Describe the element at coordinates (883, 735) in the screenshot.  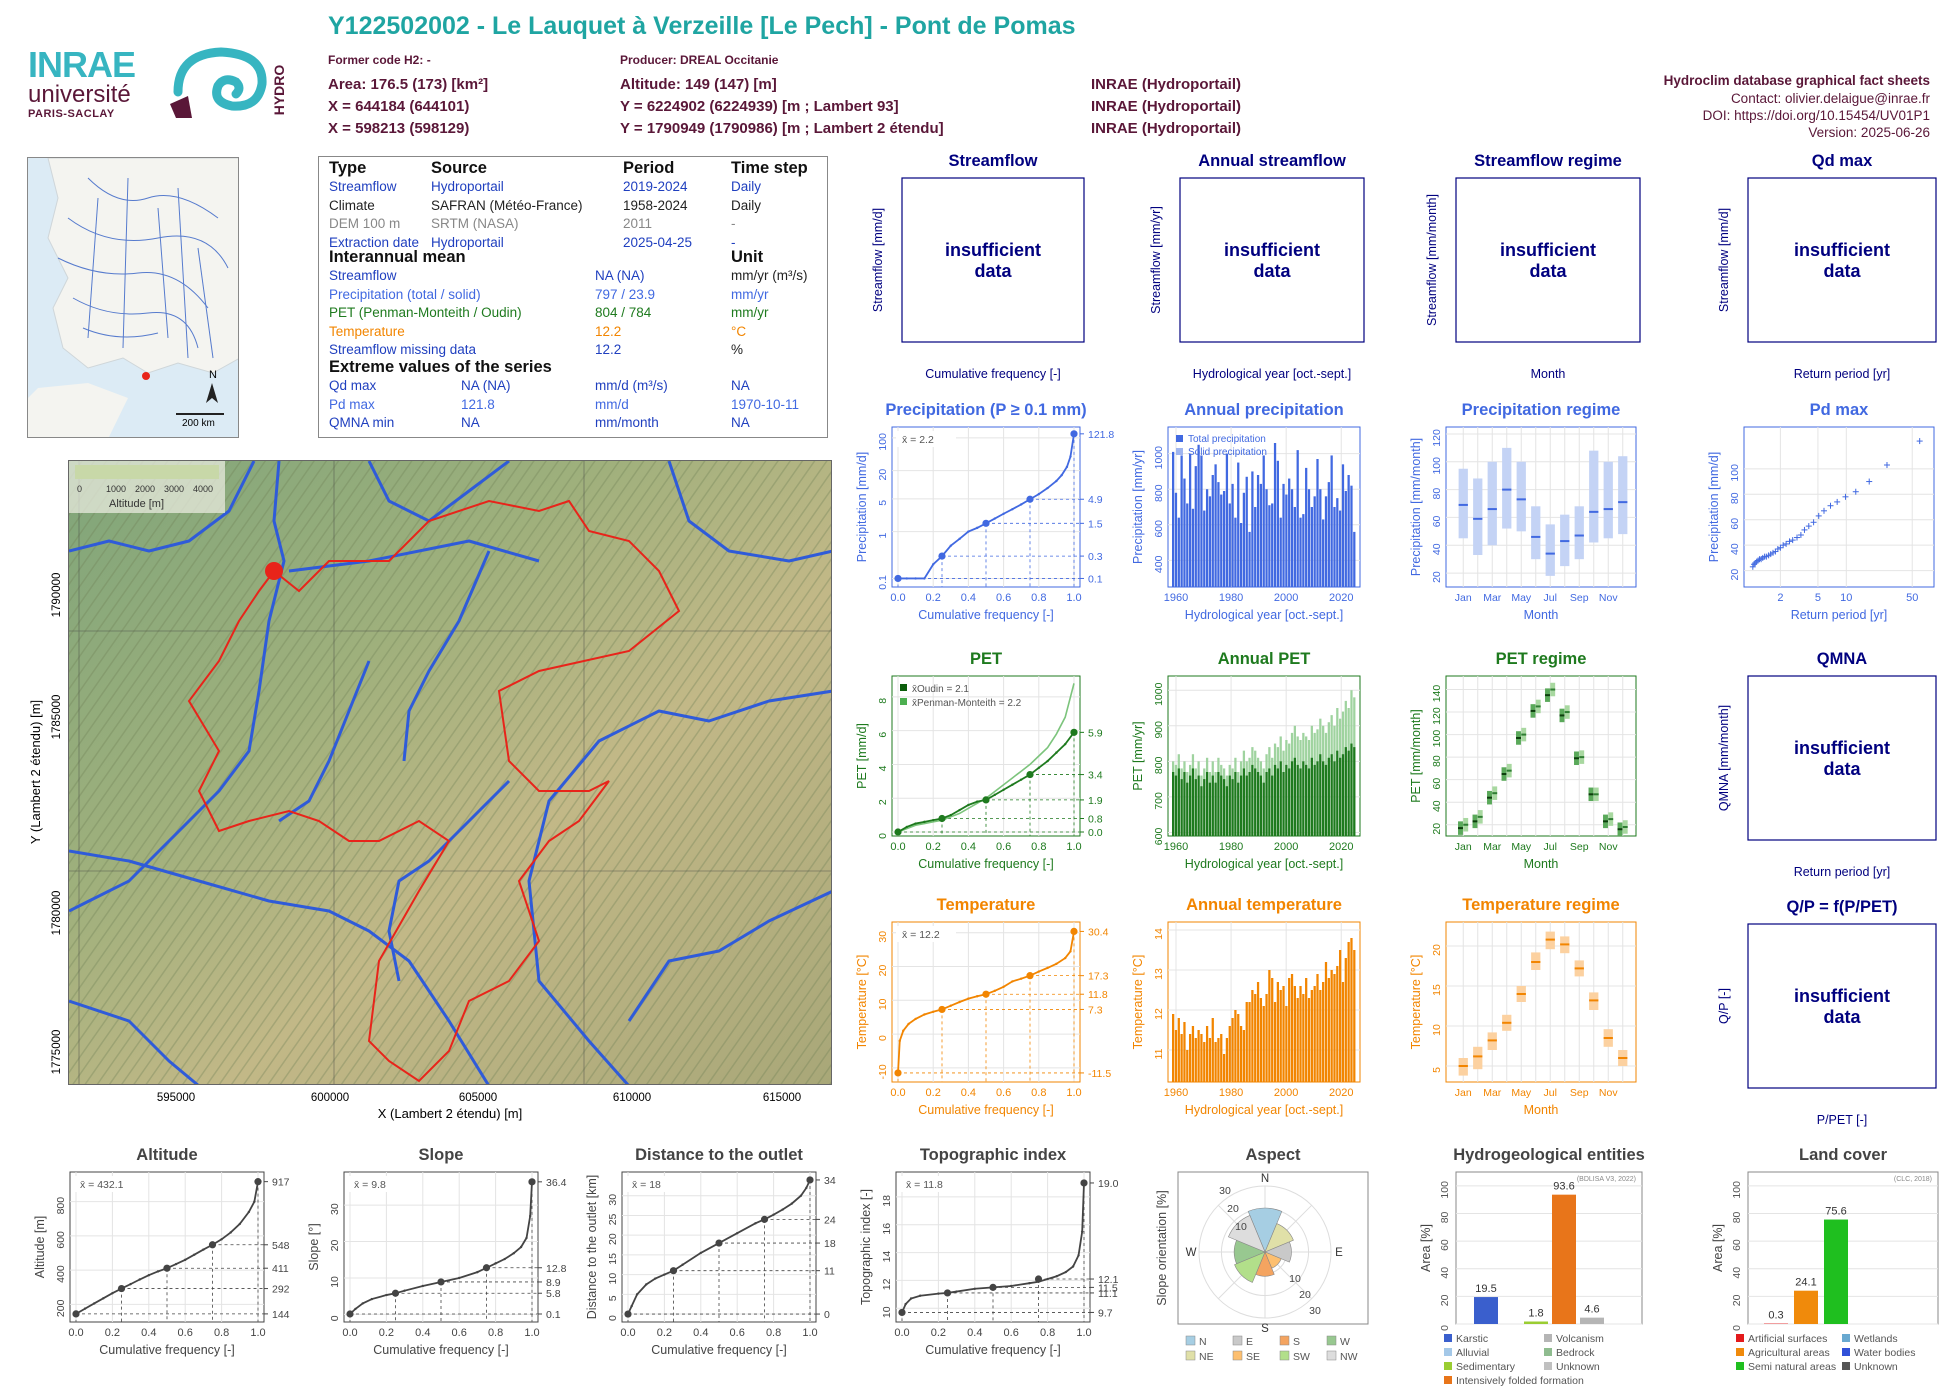
I see `y-tick-label: 6` at that location.